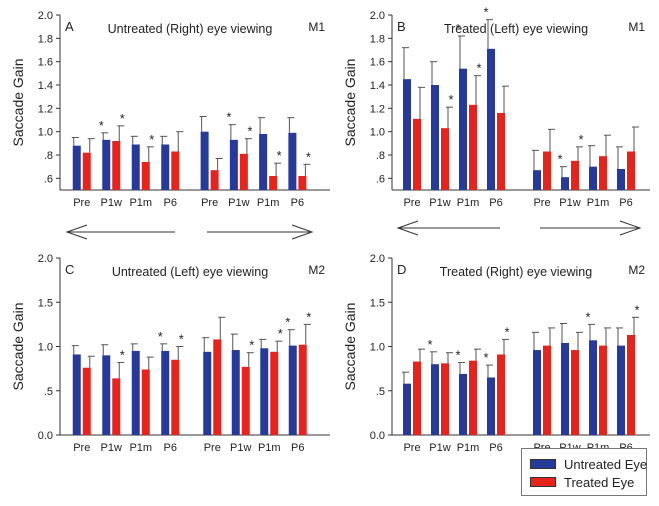  I want to click on panel-a-title: Untreated (Right) eye viewing, so click(190, 29).